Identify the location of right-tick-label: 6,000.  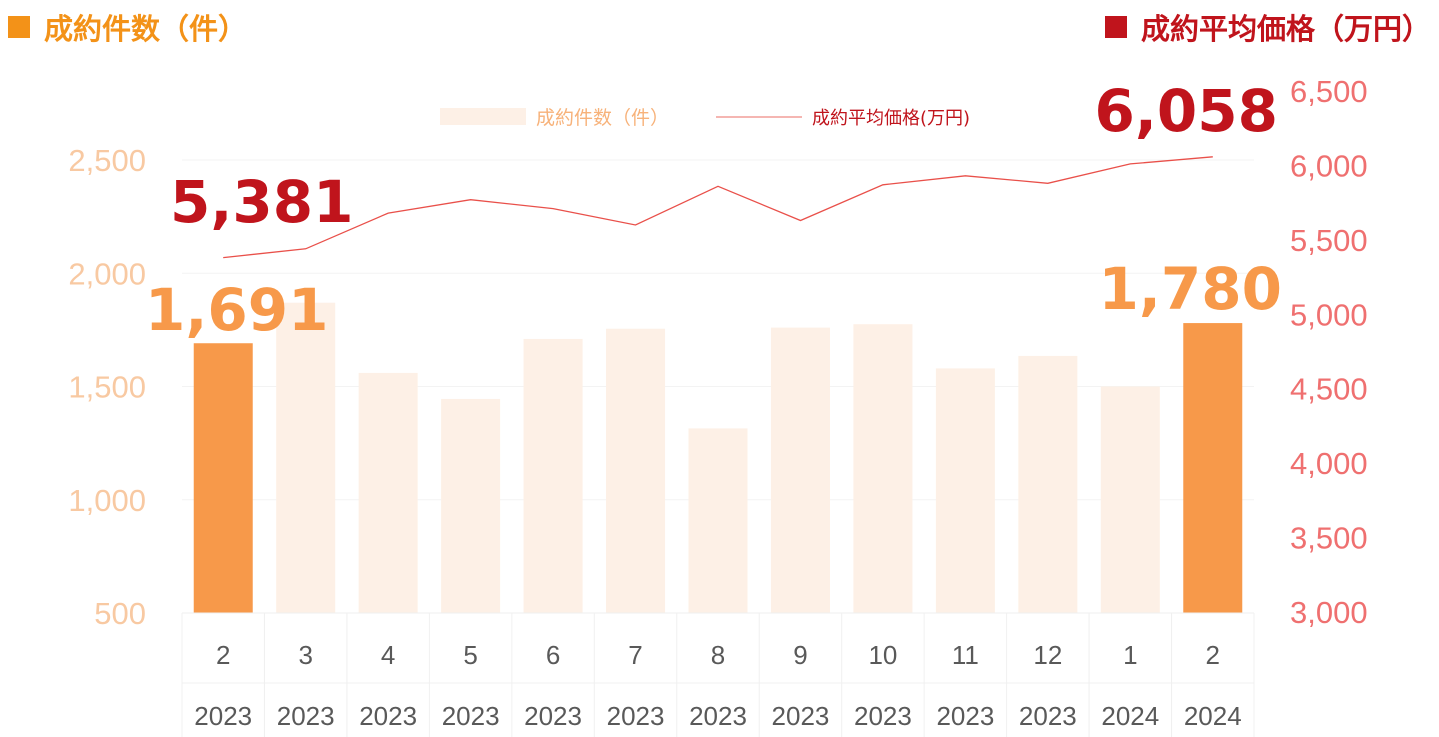
(1329, 165).